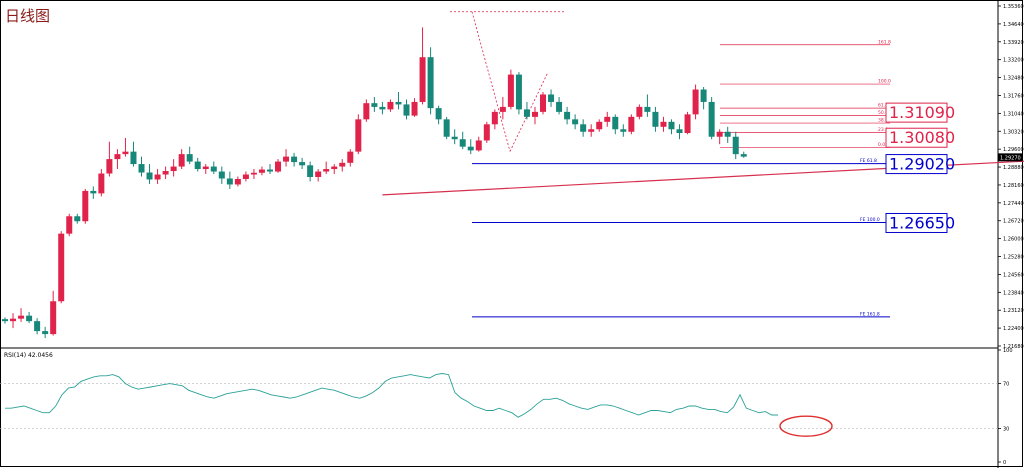  I want to click on price-level-label: 1.31090, so click(922, 112).